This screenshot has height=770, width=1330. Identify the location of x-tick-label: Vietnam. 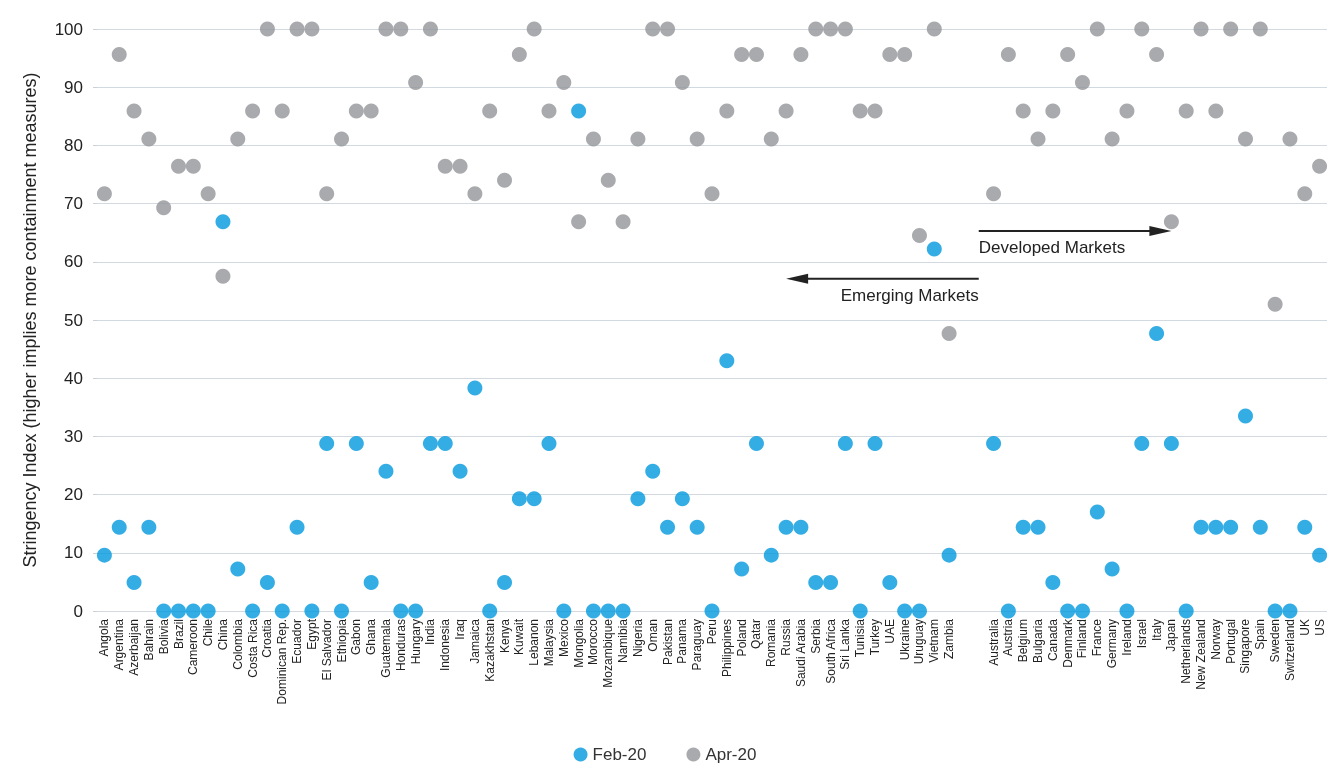
(934, 641).